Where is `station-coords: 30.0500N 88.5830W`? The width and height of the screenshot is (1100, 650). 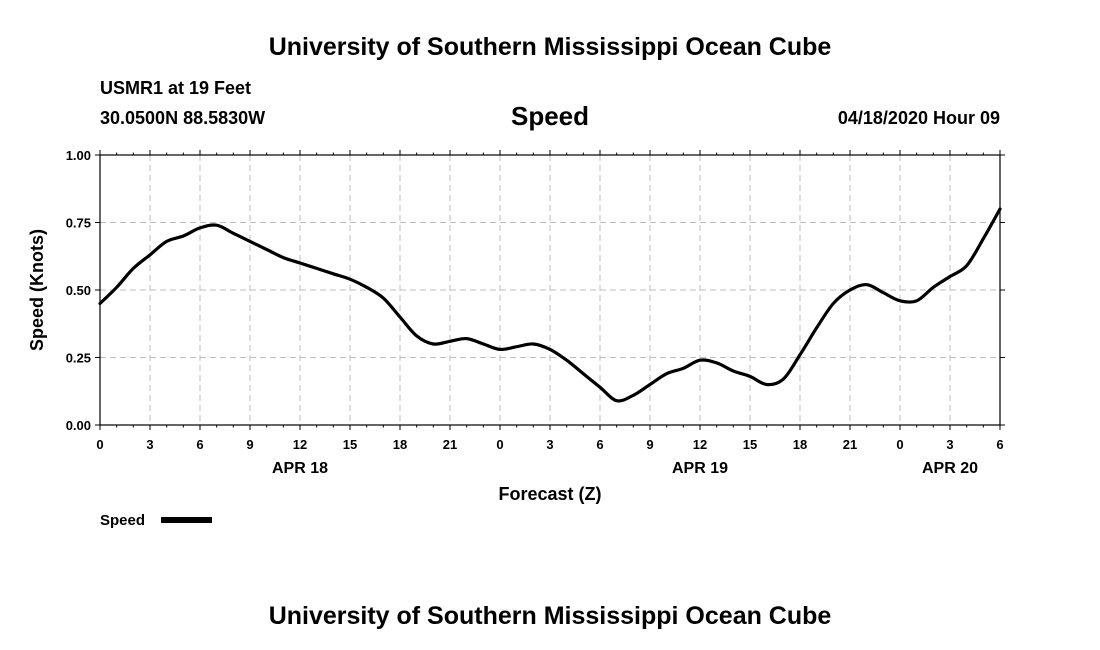 station-coords: 30.0500N 88.5830W is located at coordinates (182, 118).